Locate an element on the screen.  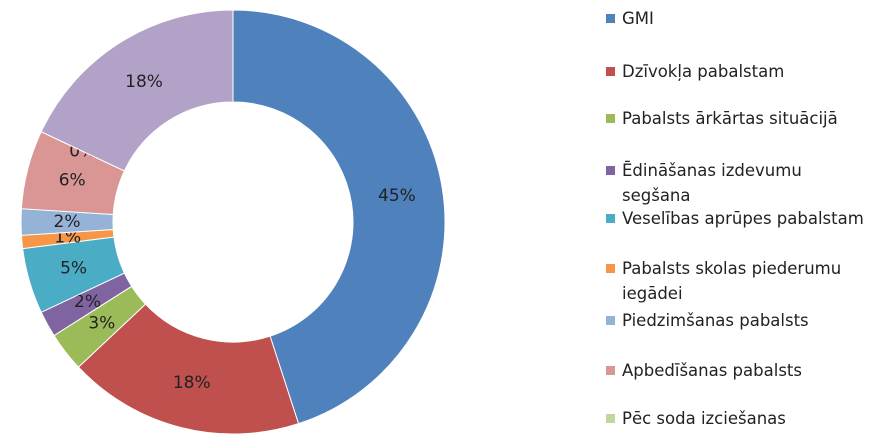
slice-label: 3% is located at coordinates (101, 324).